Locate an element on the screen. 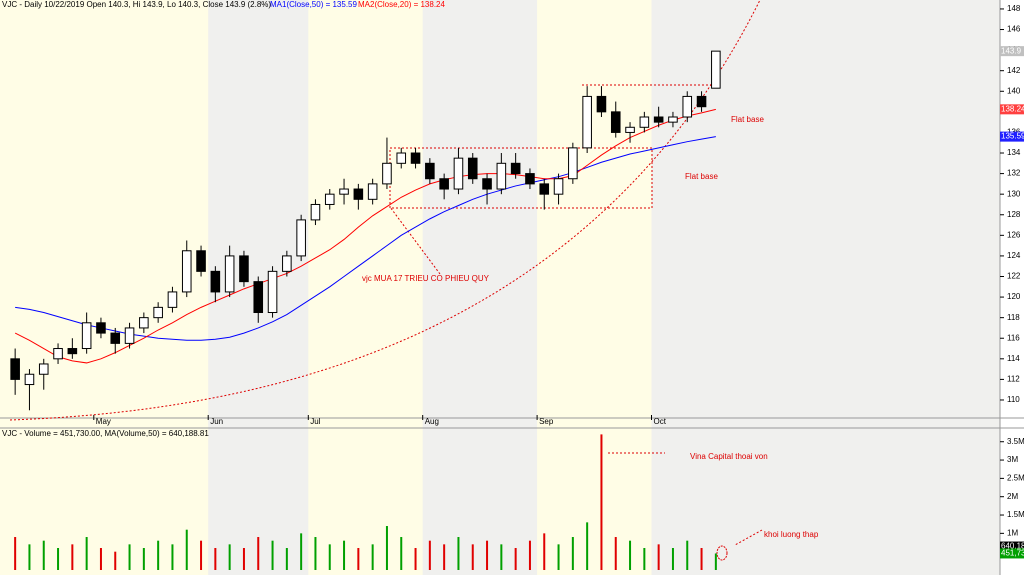  arrow is located at coordinates (748, 537).